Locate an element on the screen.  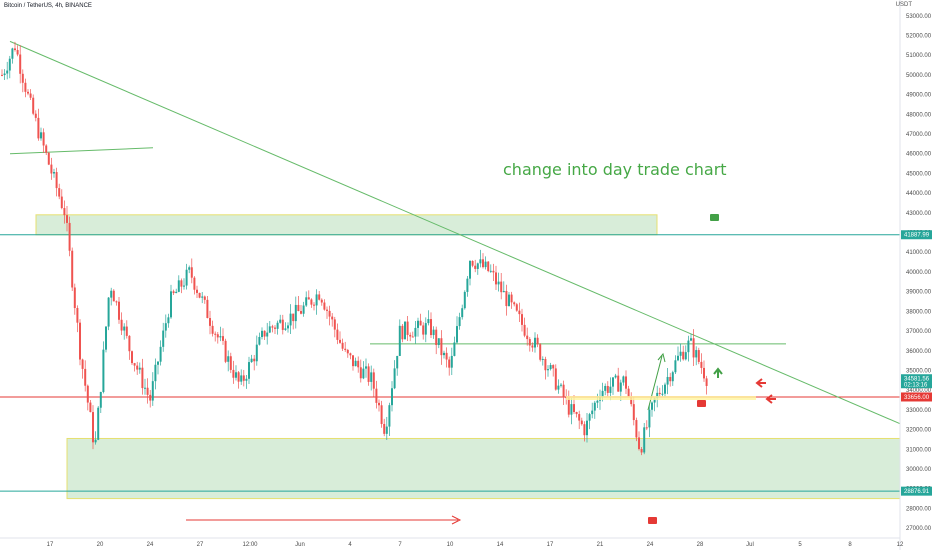
currency-label: USDT is located at coordinates (903, 5).